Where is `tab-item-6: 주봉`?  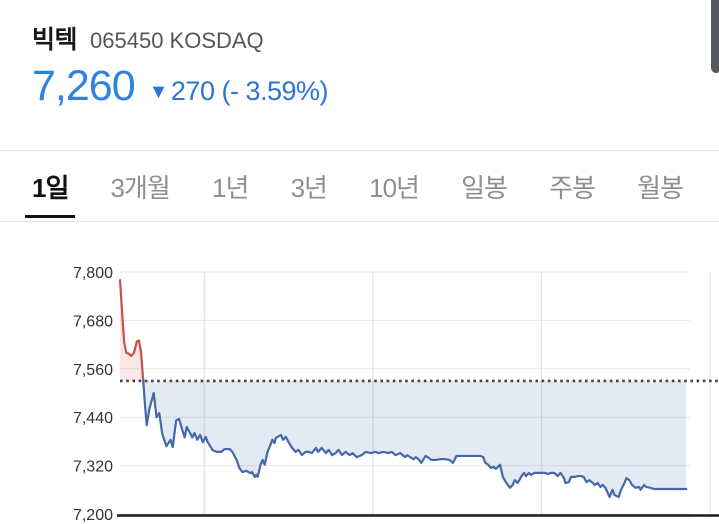
tab-item-6: 주봉 is located at coordinates (572, 187).